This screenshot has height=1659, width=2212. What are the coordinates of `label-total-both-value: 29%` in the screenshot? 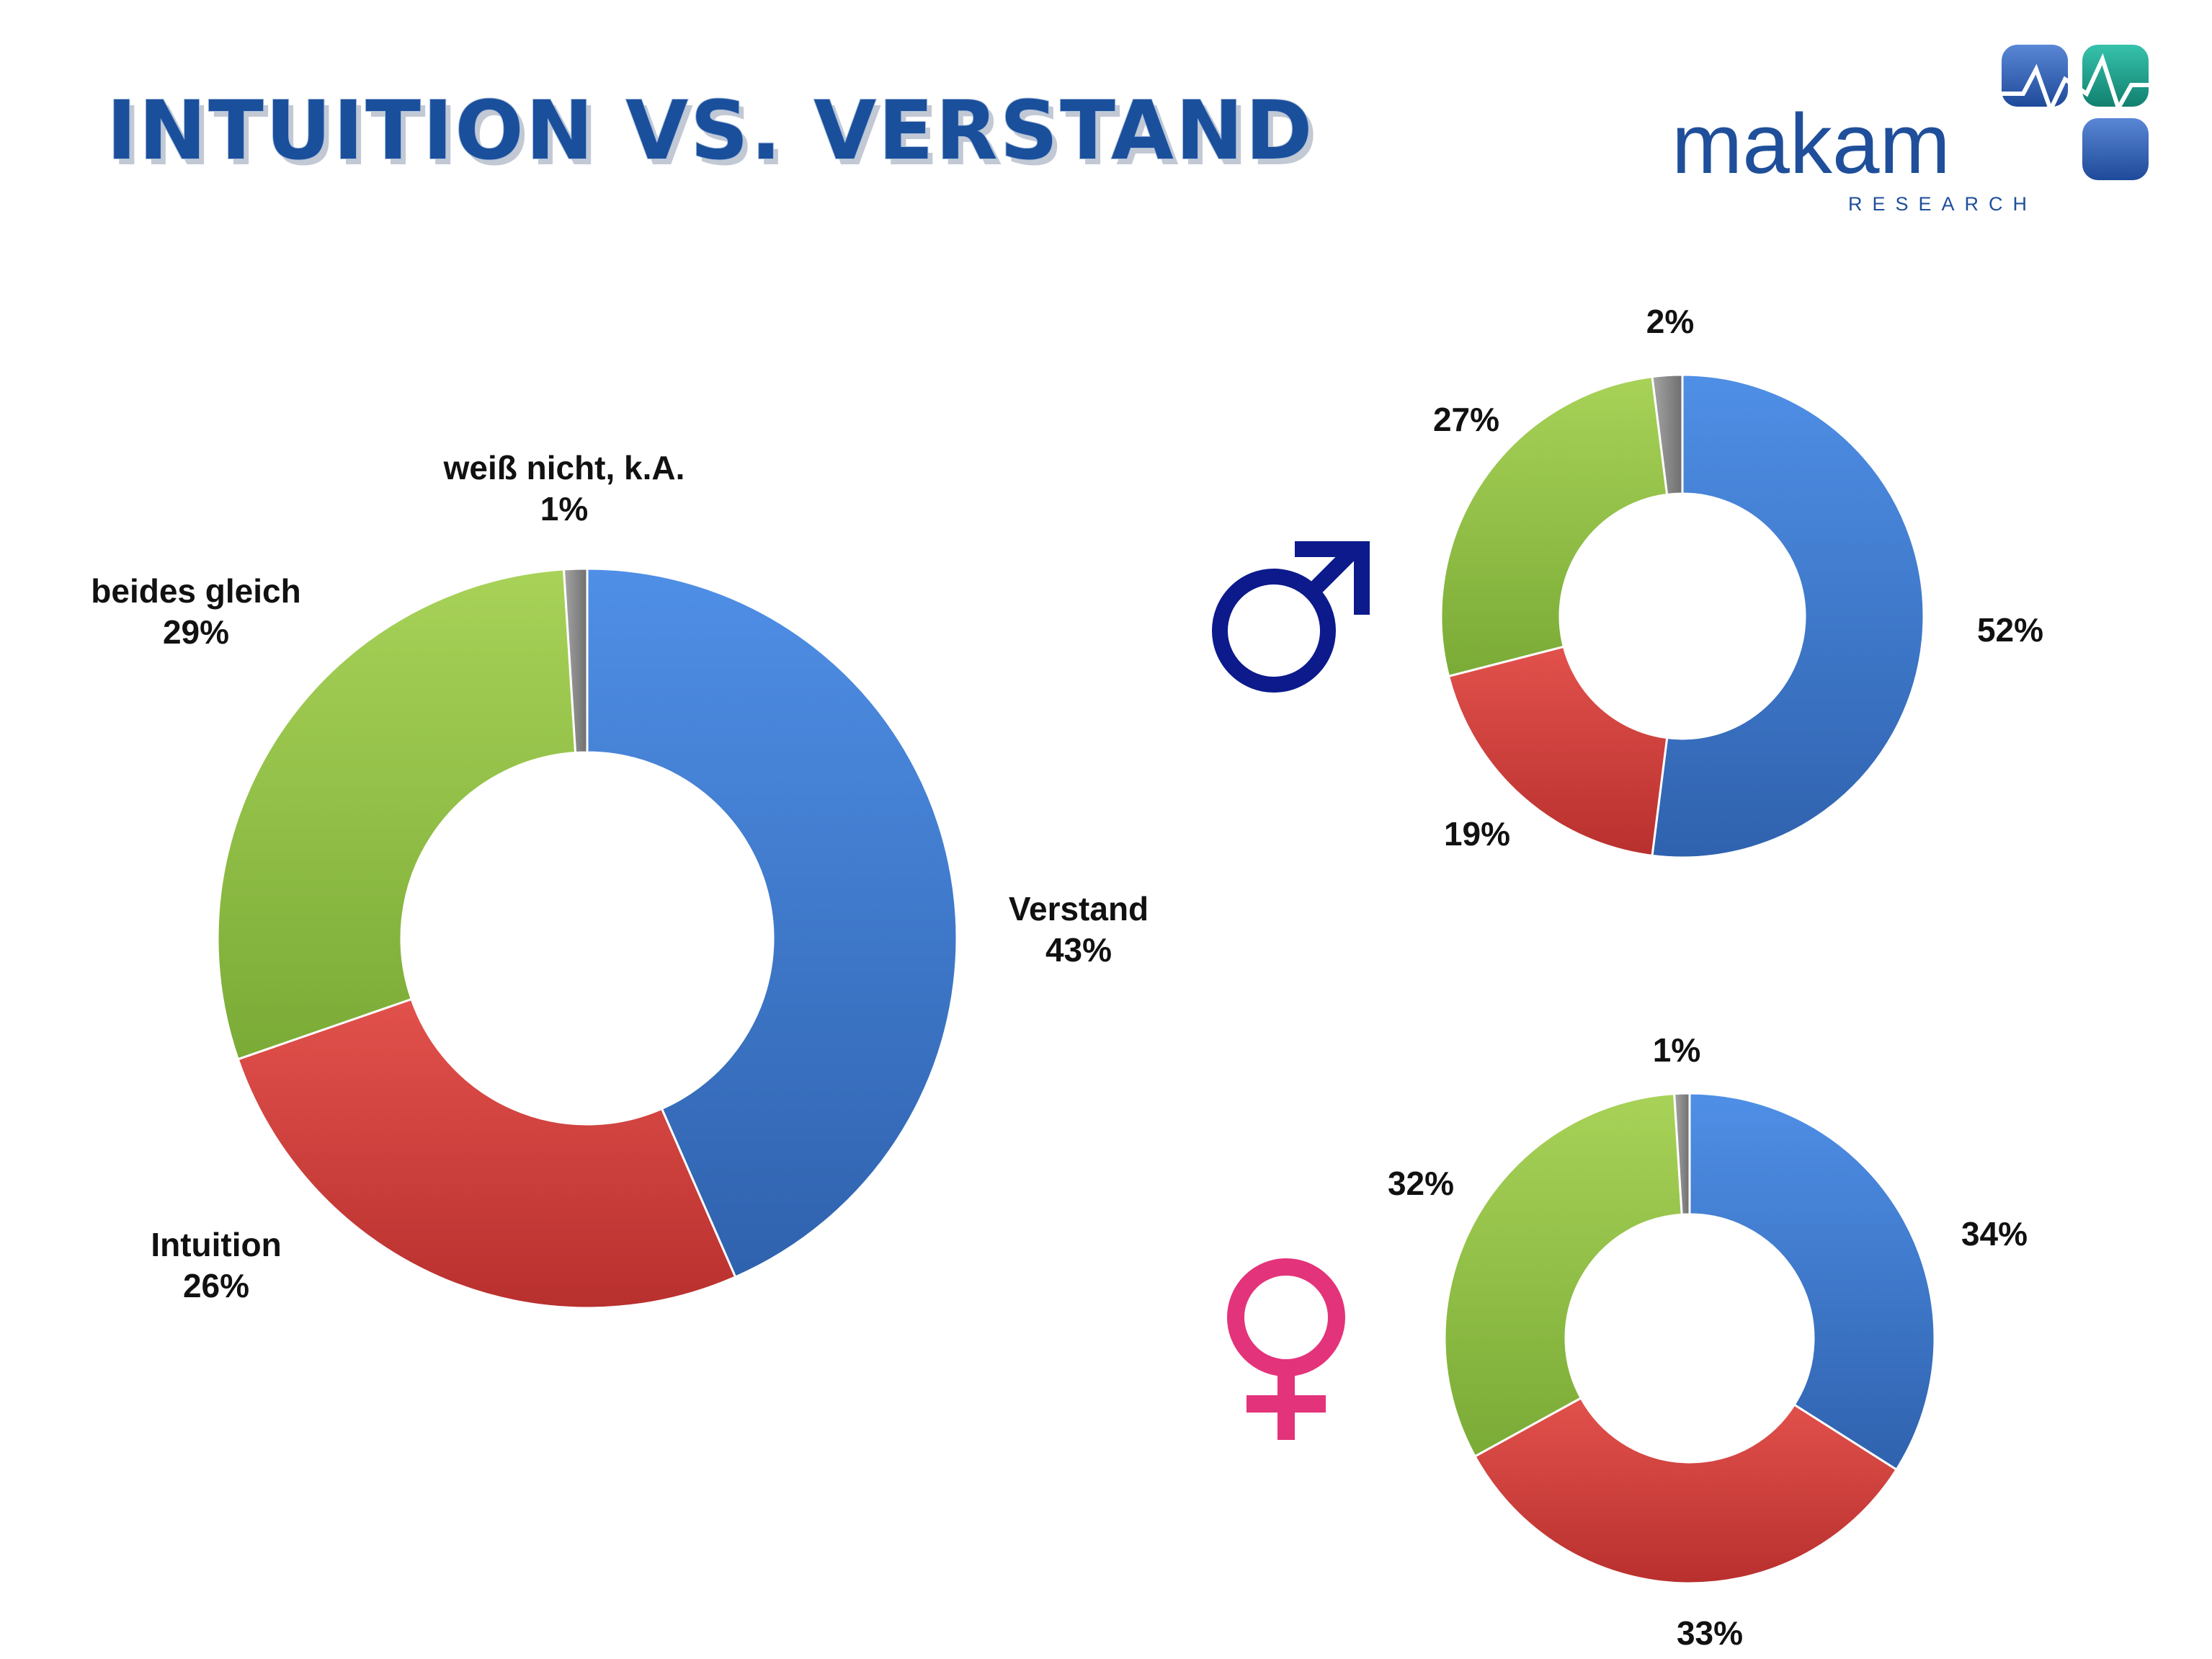 It's located at (196, 632).